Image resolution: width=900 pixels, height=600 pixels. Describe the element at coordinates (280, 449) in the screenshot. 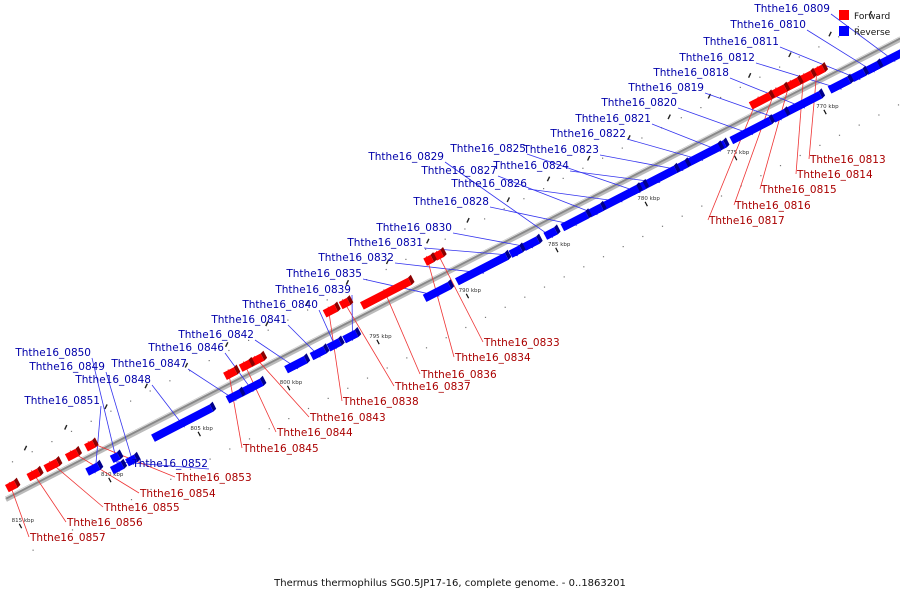

I see `gene-label: Ththe16_0845` at that location.